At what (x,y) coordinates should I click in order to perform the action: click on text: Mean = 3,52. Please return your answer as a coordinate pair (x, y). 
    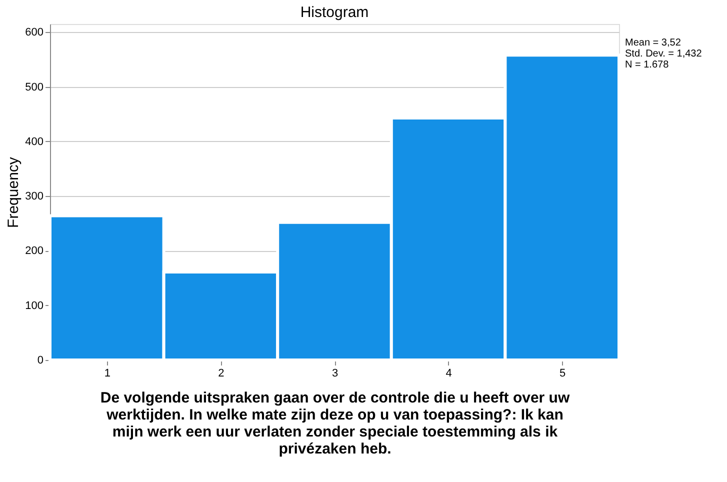
    Looking at the image, I should click on (653, 43).